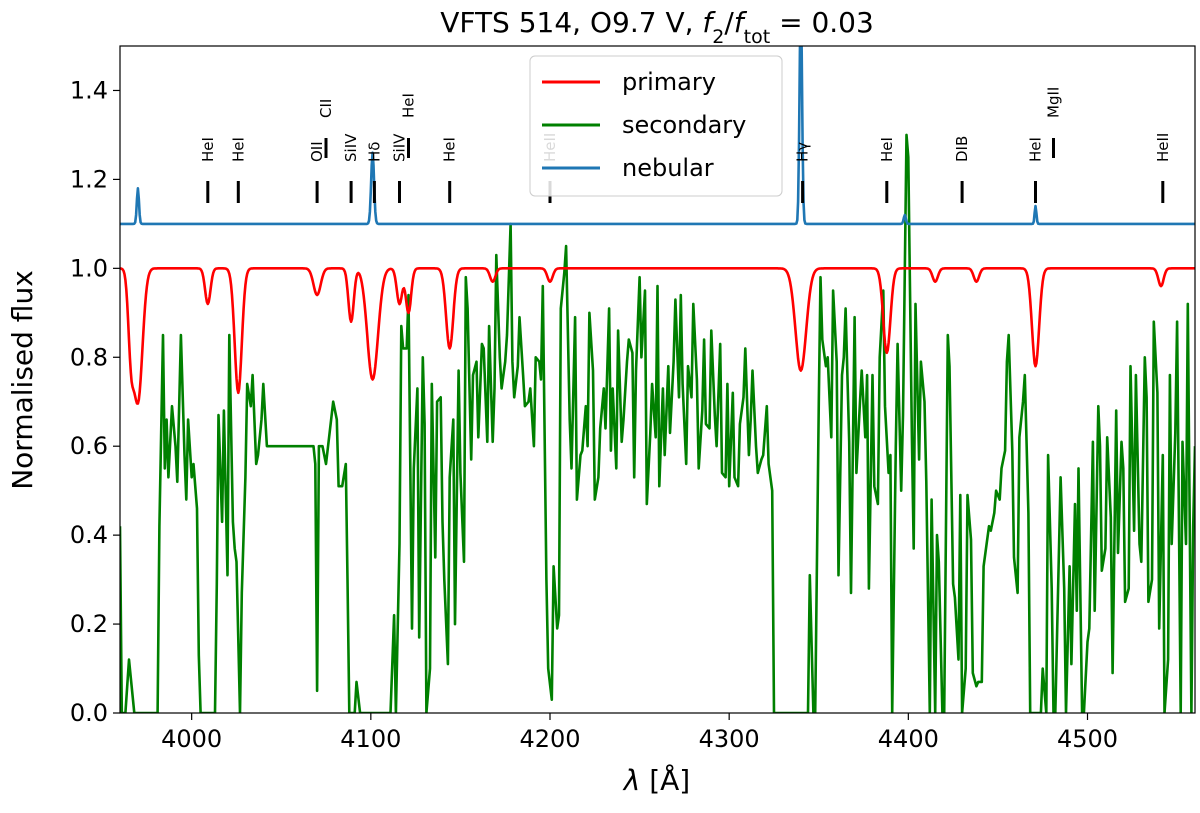 This screenshot has width=1200, height=813. Describe the element at coordinates (668, 168) in the screenshot. I see `legend-label-nebular: nebular` at that location.